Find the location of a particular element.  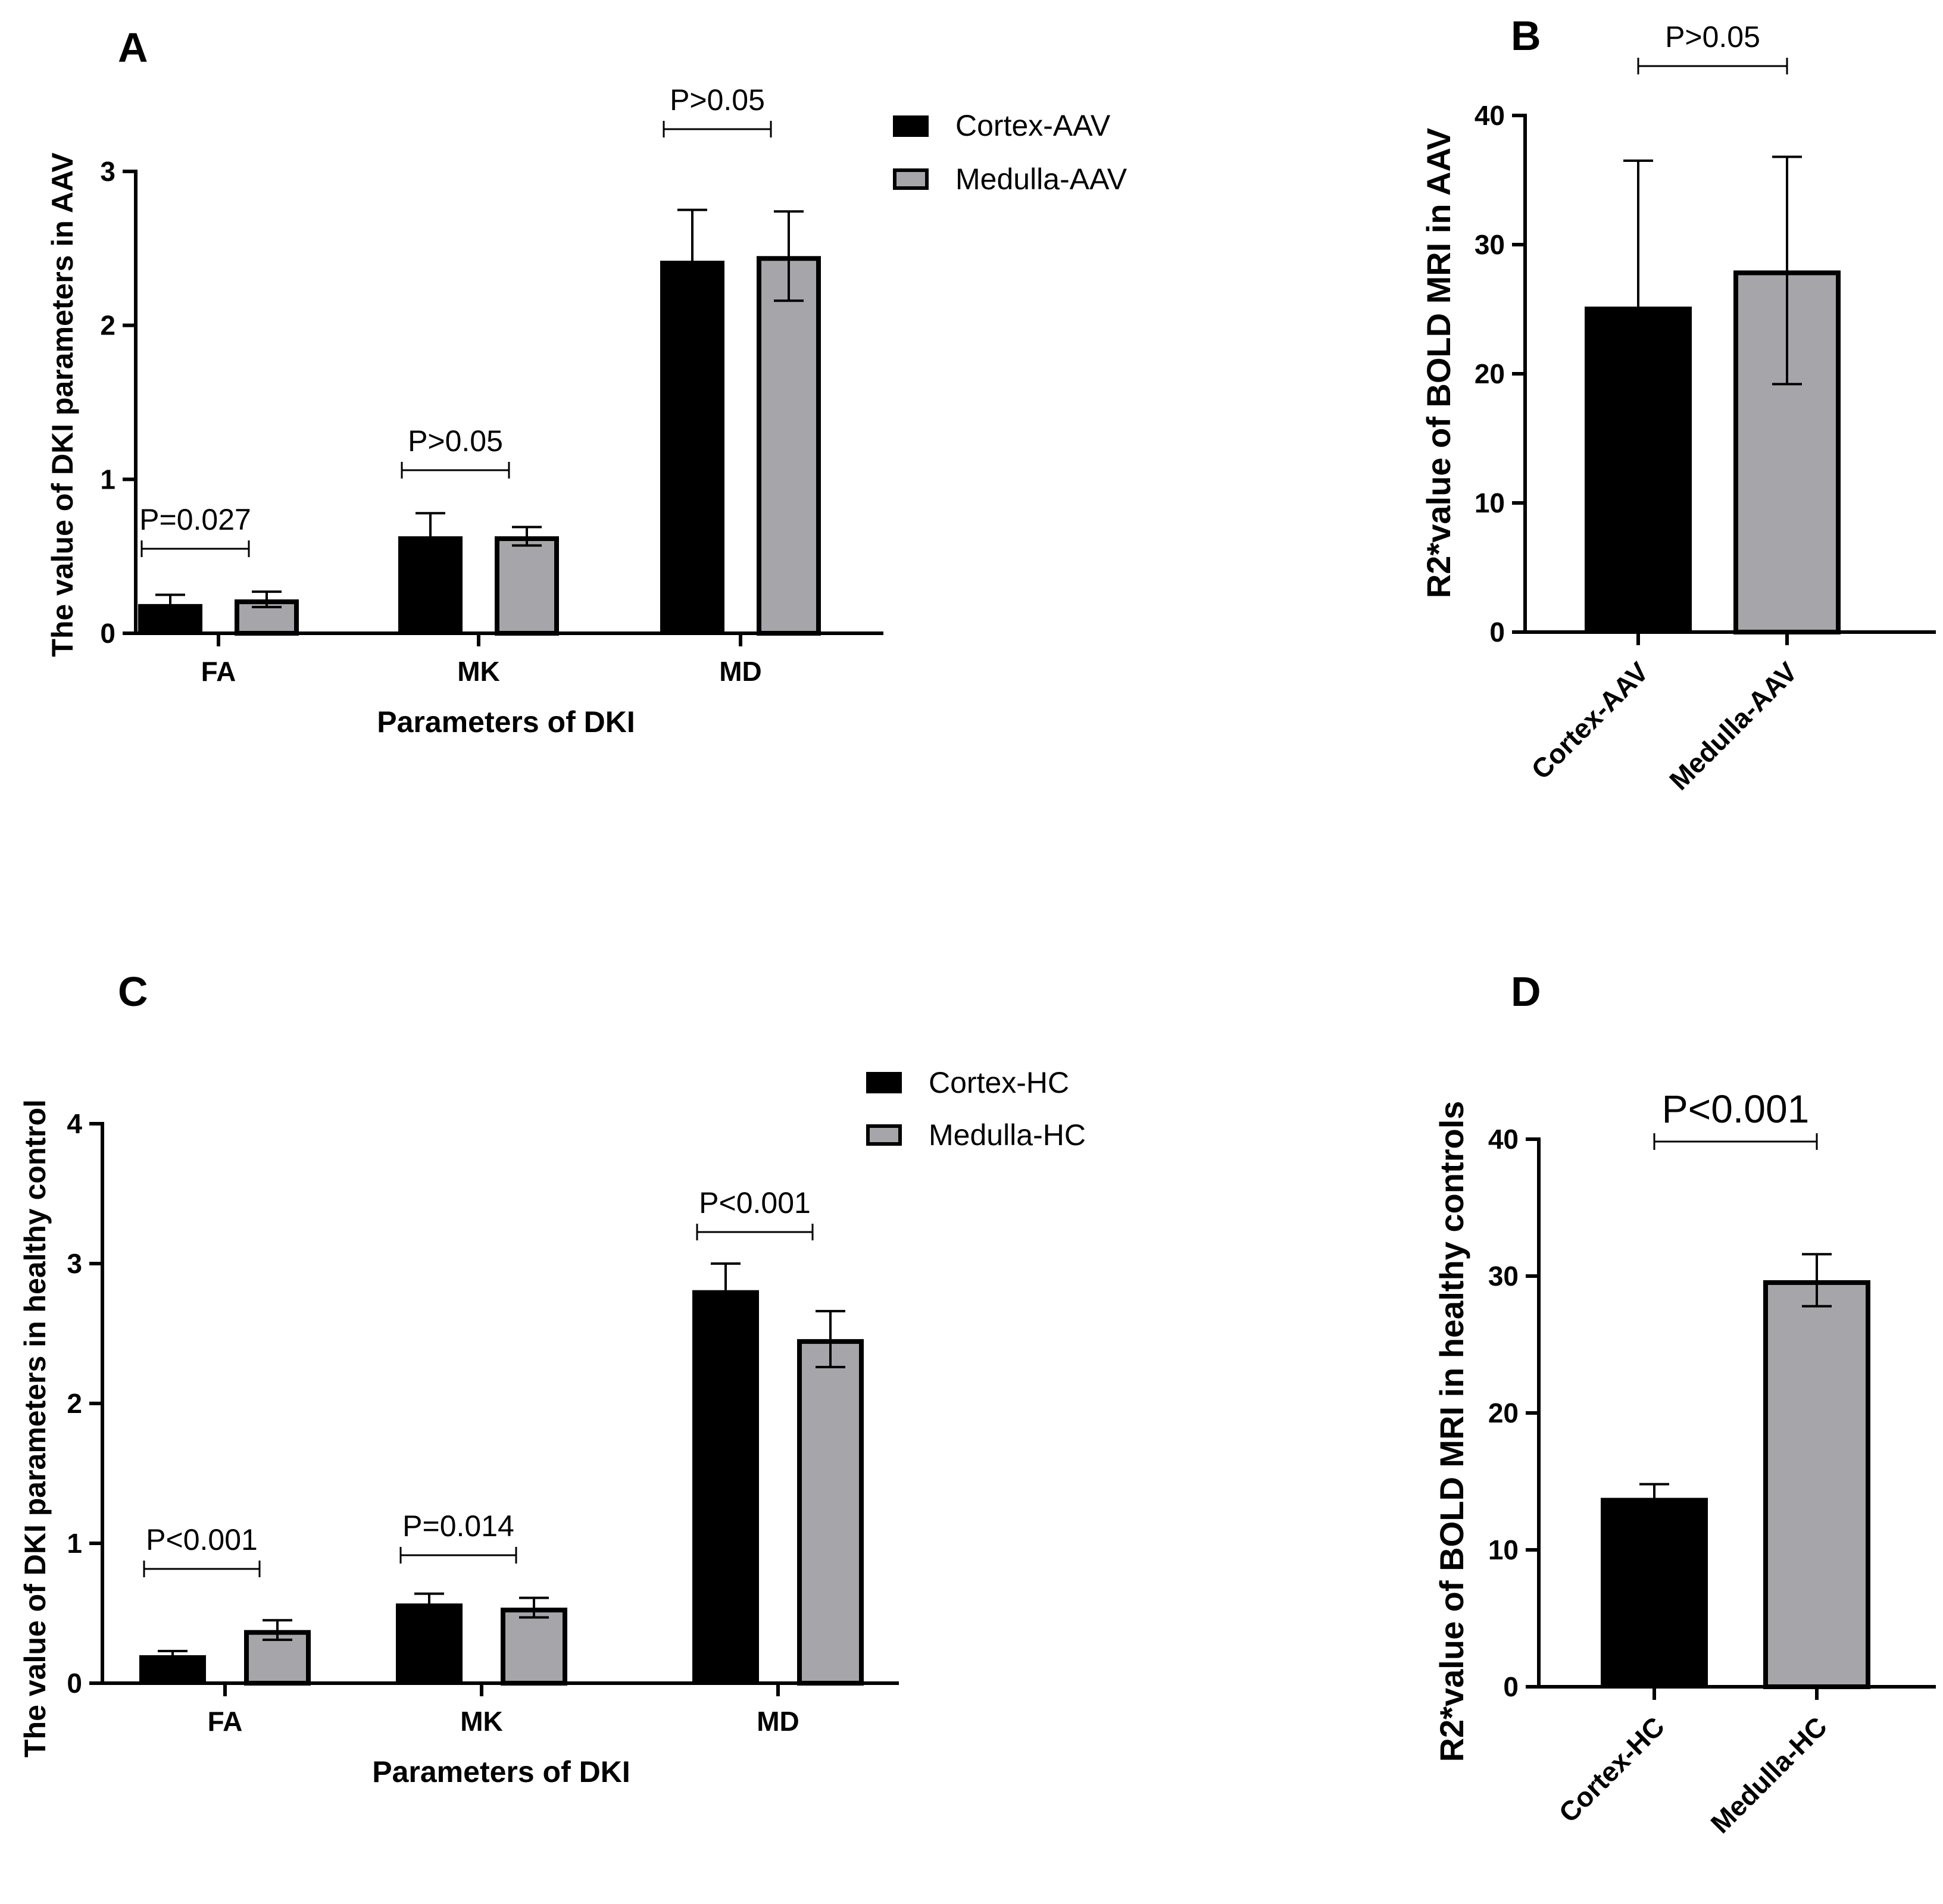

legend-swatch-medulla-hc is located at coordinates (884, 1135).